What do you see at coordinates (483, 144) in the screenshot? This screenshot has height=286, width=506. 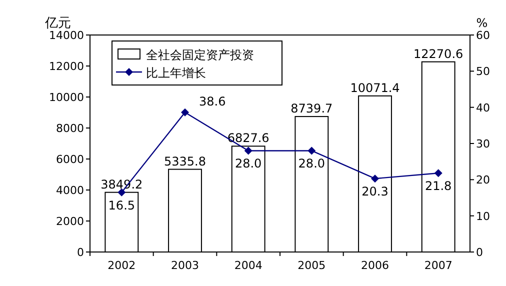 I see `y2-tick-label: 30` at bounding box center [483, 144].